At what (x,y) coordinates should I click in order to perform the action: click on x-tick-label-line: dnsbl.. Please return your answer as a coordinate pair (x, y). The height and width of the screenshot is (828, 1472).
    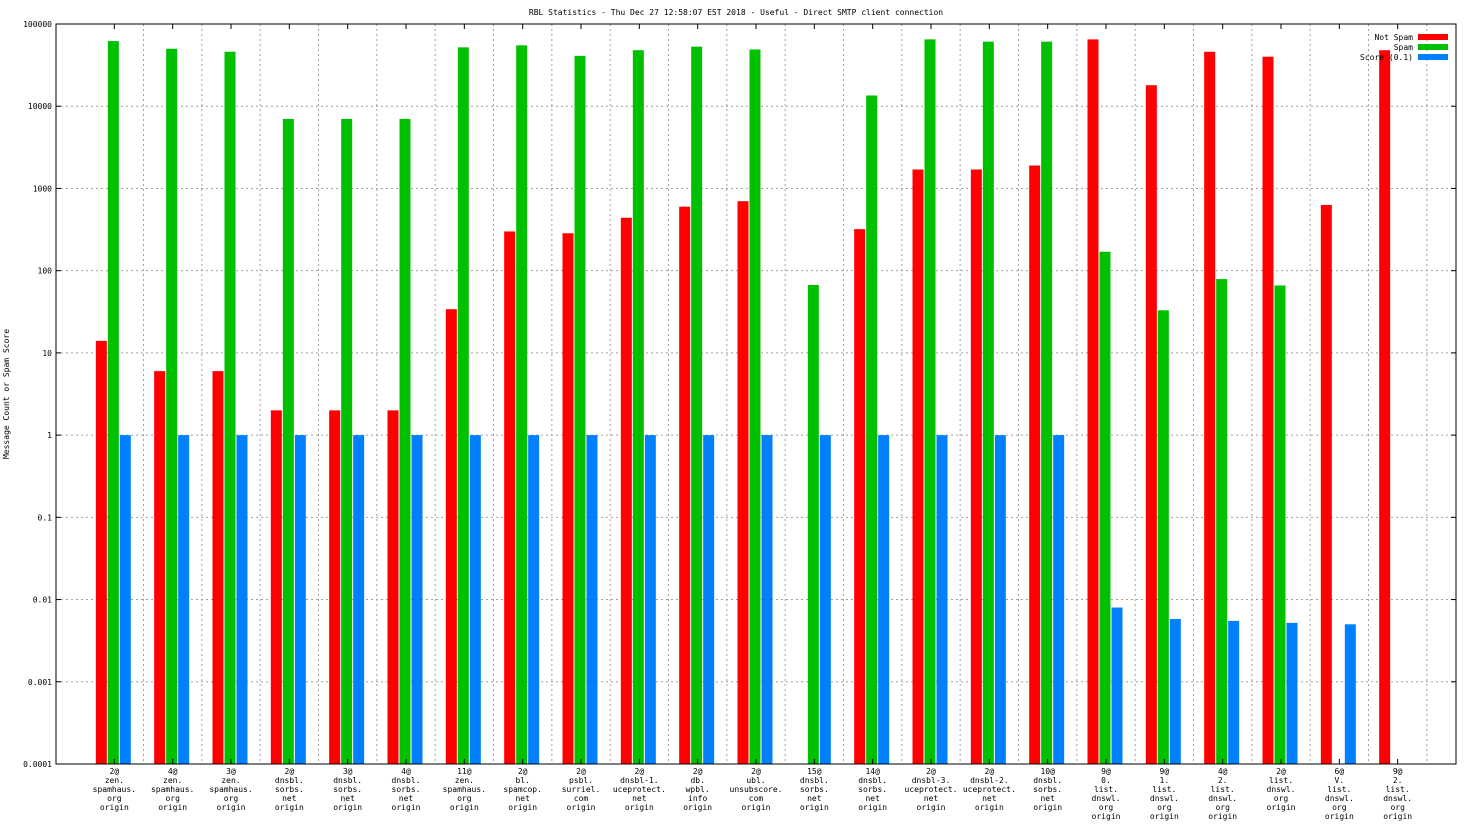
    Looking at the image, I should click on (406, 780).